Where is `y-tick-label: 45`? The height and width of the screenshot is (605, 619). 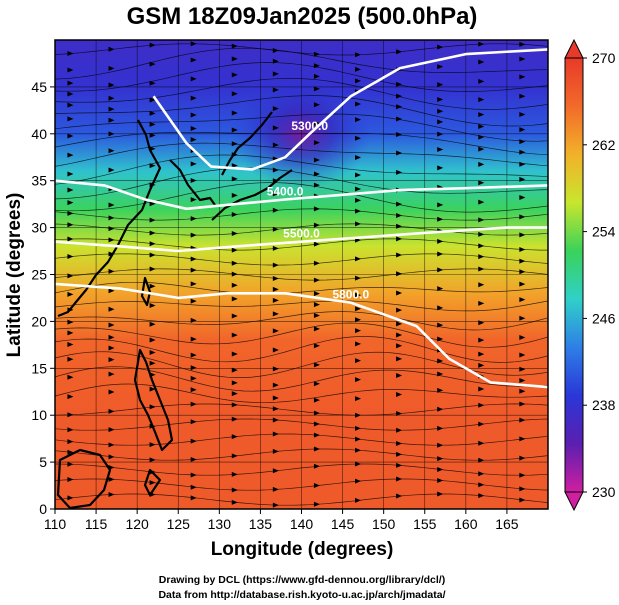 y-tick-label: 45 is located at coordinates (39, 87).